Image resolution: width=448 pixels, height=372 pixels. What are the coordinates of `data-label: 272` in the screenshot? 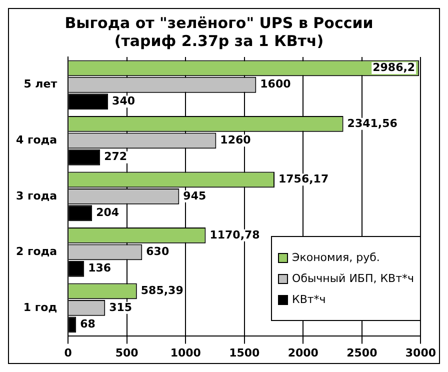 It's located at (116, 157).